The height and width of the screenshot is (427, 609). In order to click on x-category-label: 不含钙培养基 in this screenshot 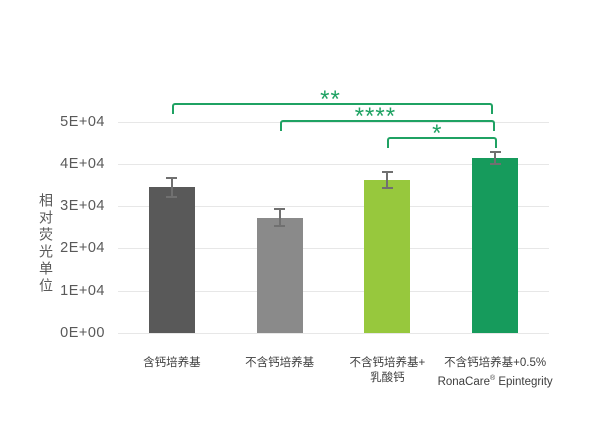, I will do `click(280, 363)`.